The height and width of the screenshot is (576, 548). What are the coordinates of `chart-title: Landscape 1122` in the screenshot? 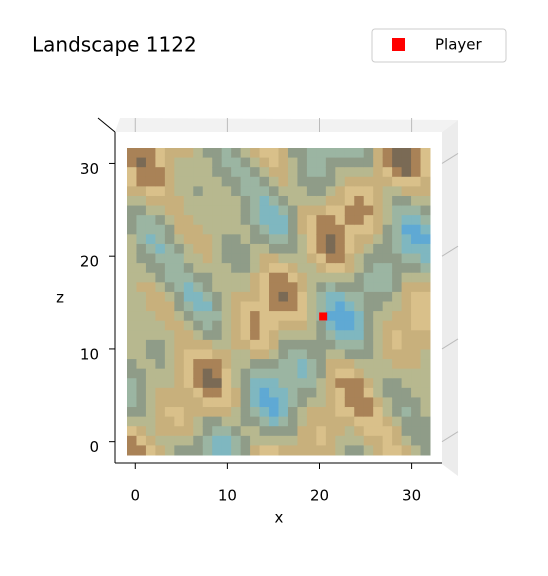 It's located at (114, 45).